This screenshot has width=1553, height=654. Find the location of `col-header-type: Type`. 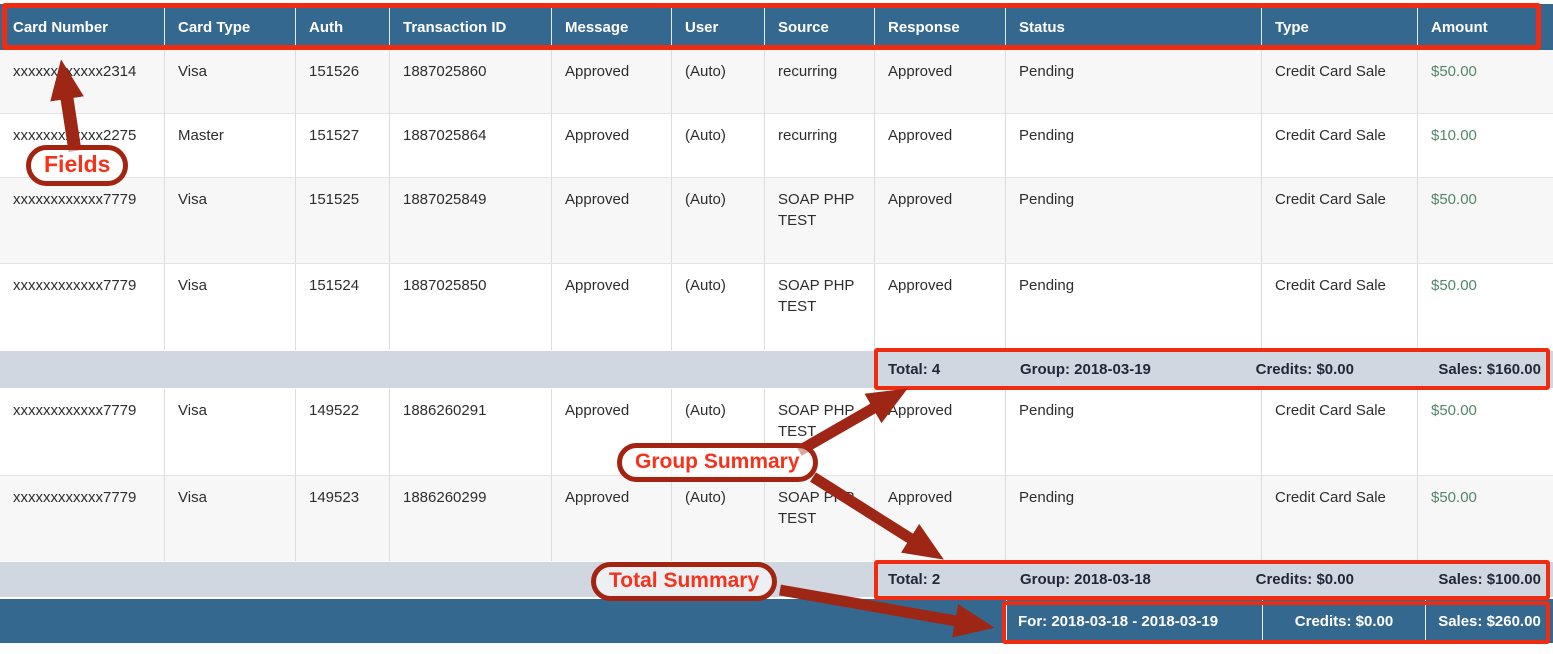

col-header-type: Type is located at coordinates (1340, 27).